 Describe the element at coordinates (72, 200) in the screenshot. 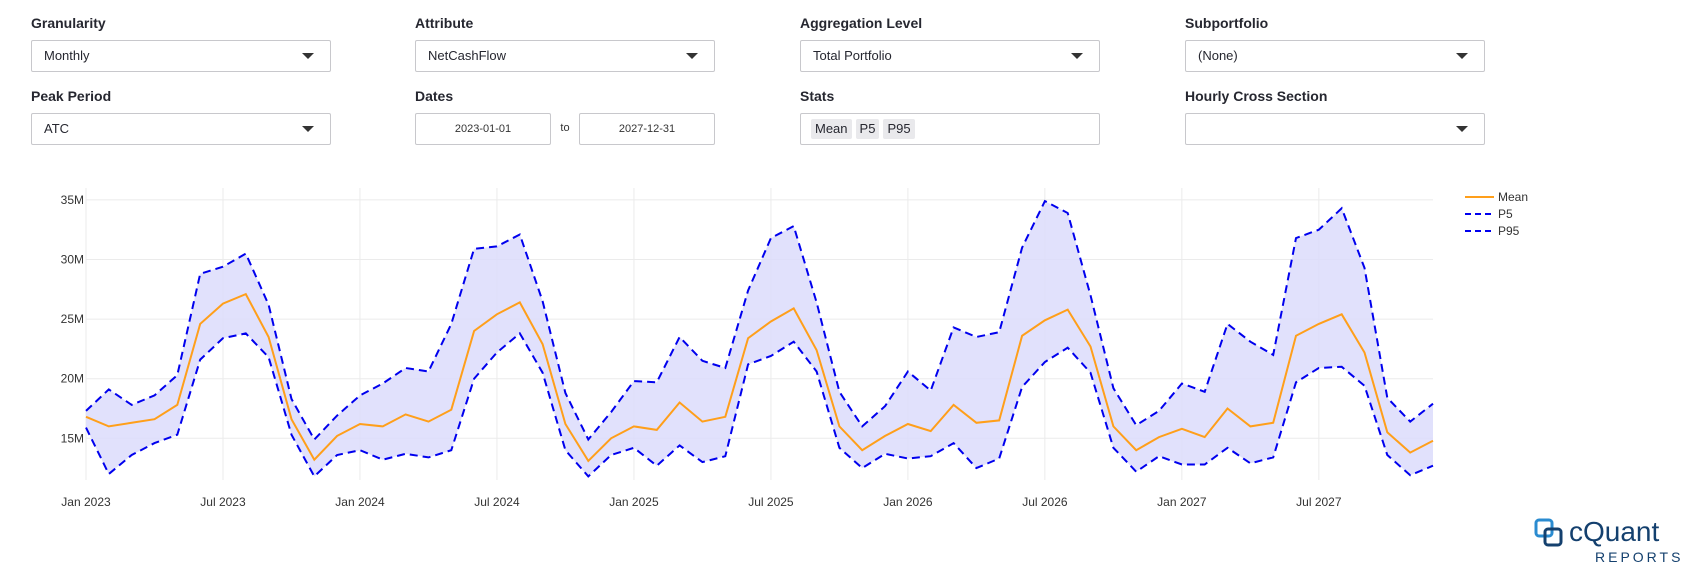

I see `y-tick-label: 35M` at that location.